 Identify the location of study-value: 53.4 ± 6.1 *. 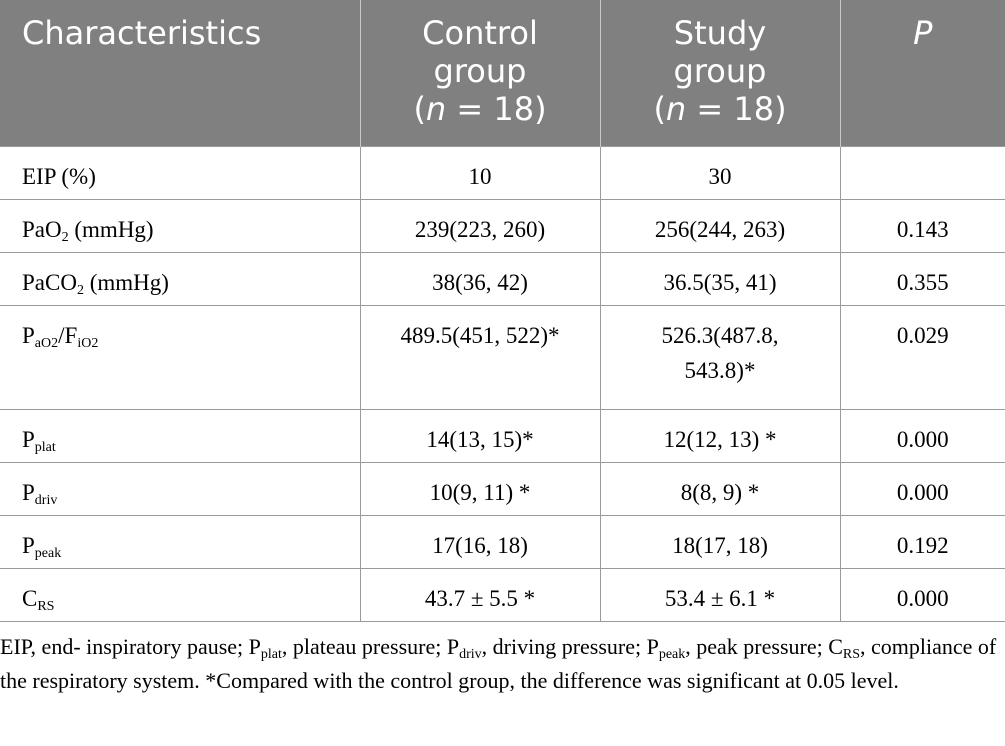
(720, 594).